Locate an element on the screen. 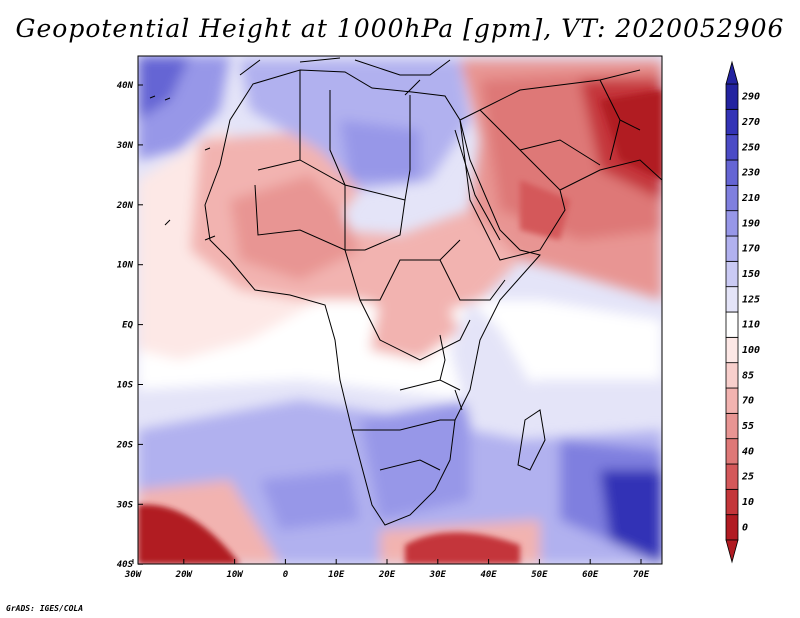  colorbar-min-triangle is located at coordinates (732, 551).